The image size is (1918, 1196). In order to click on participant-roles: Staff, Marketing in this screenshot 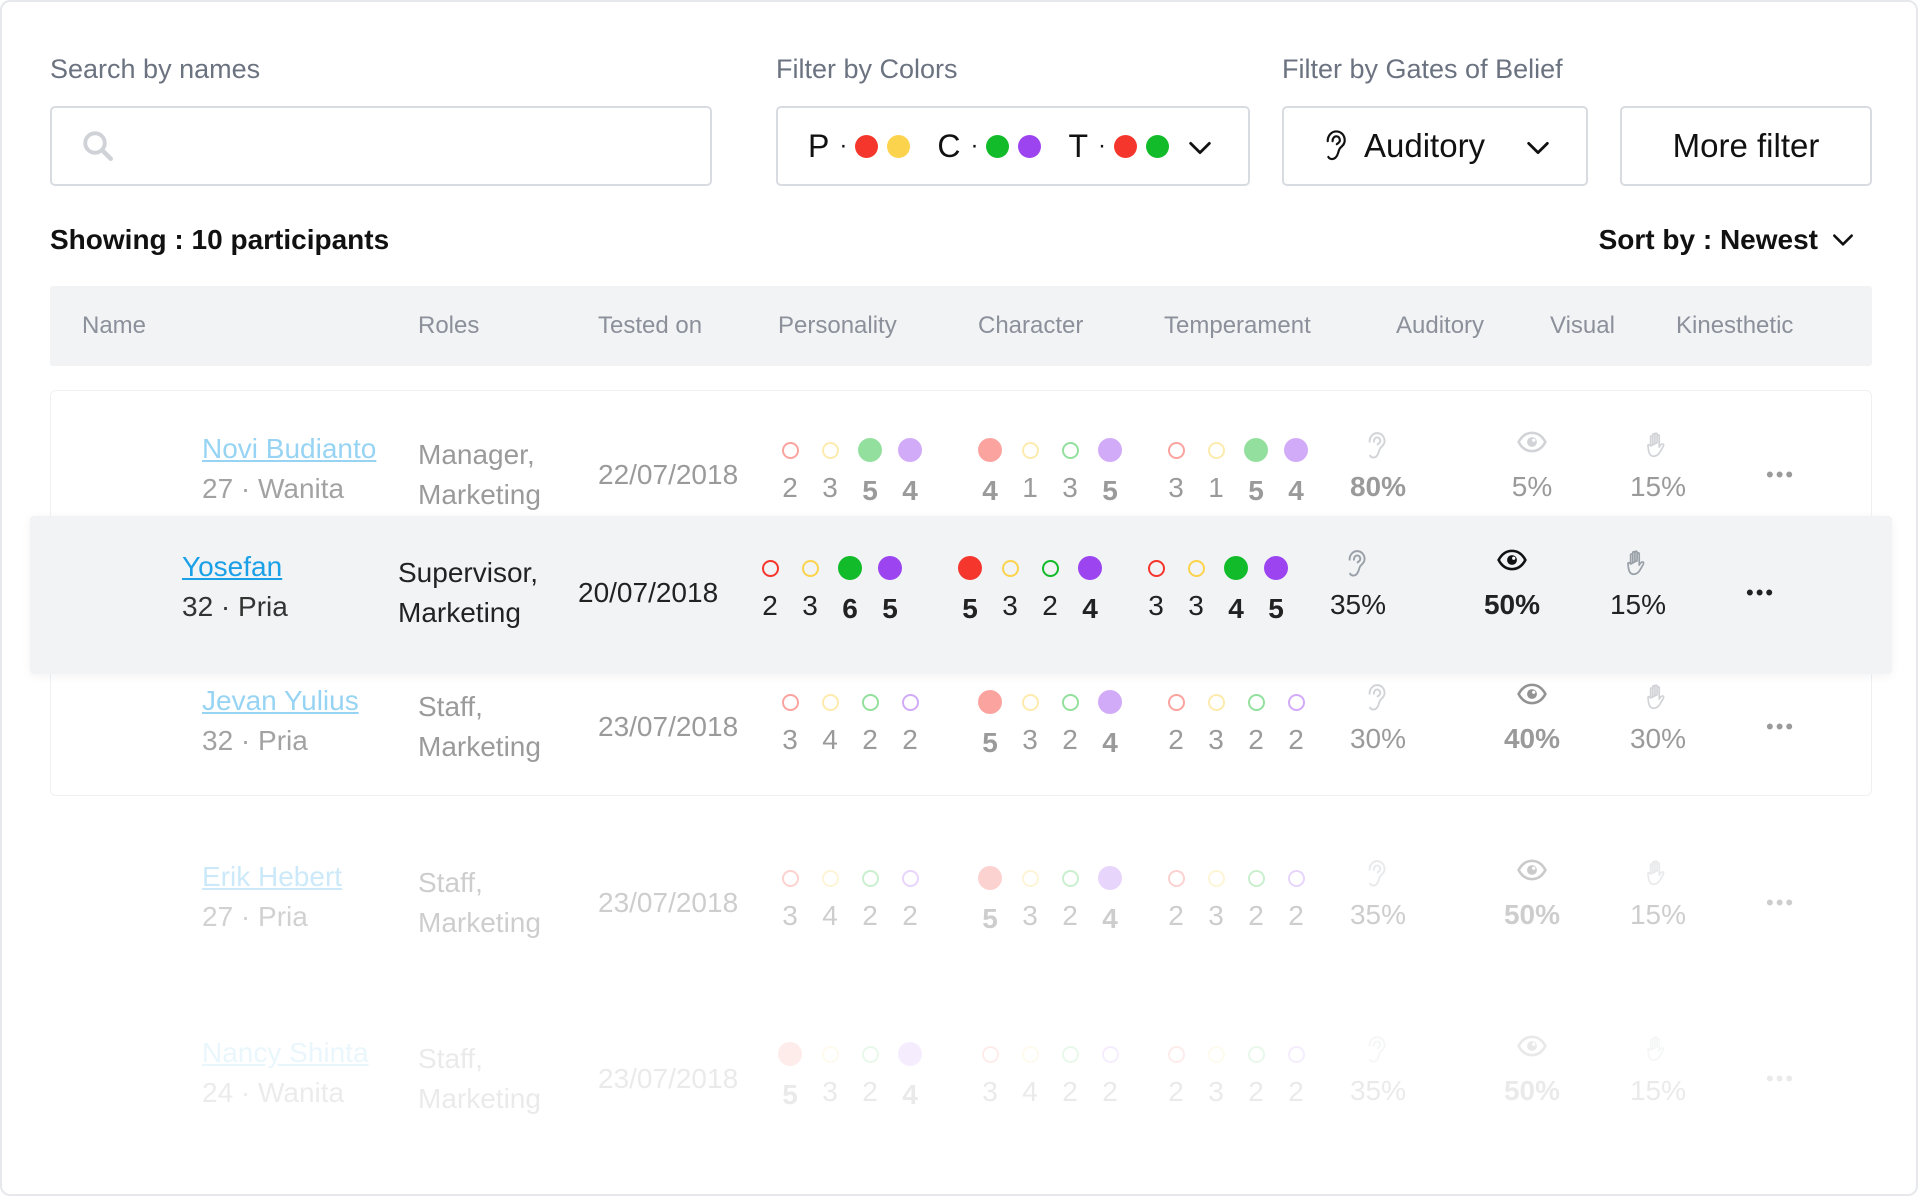, I will do `click(479, 727)`.